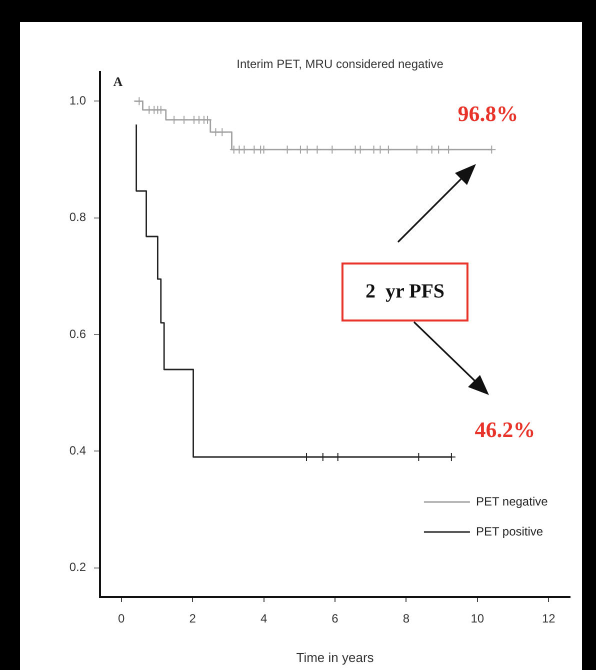 This screenshot has height=670, width=596. What do you see at coordinates (477, 619) in the screenshot?
I see `x-tick-label: 10` at bounding box center [477, 619].